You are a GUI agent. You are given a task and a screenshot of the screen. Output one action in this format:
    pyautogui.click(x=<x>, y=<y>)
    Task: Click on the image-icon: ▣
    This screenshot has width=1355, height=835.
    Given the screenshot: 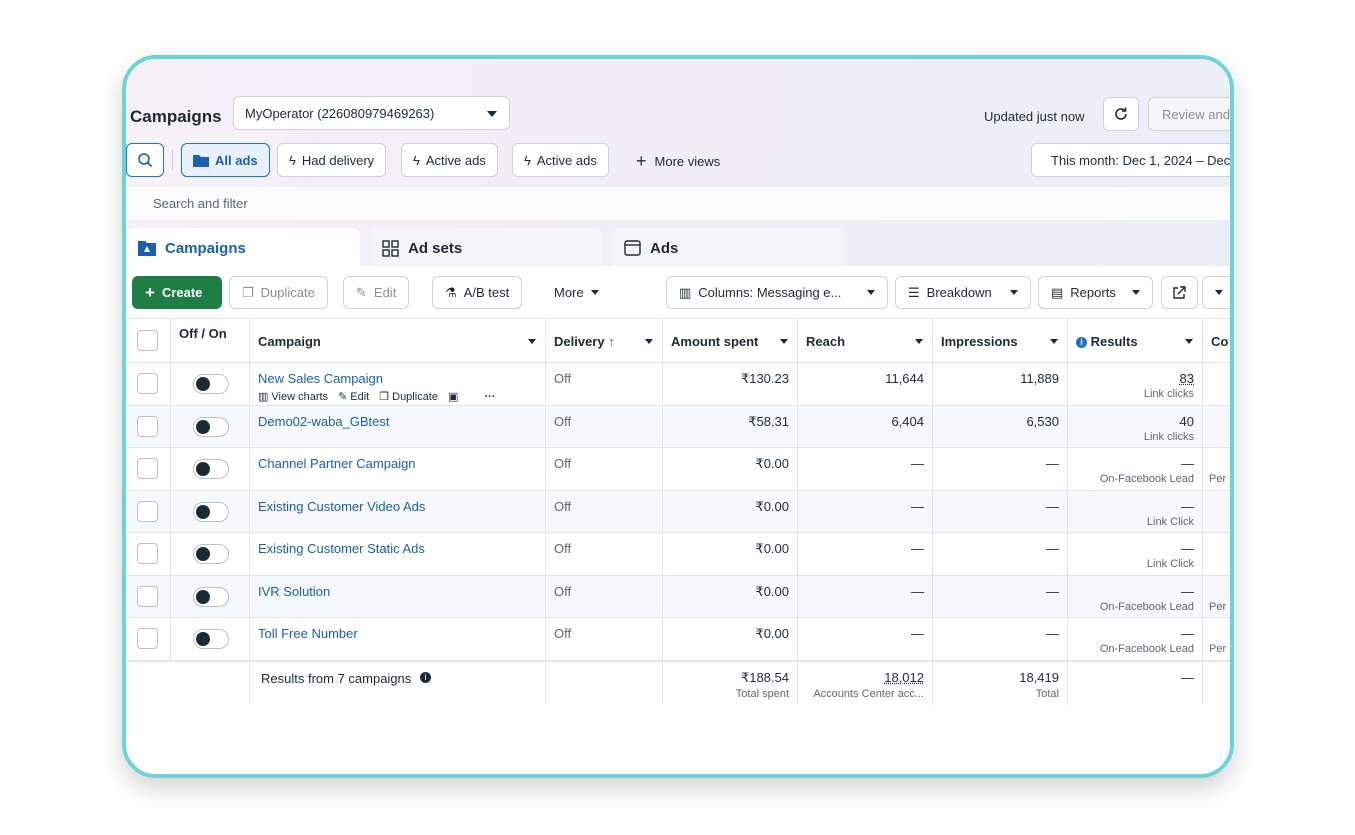 What is the action you would take?
    pyautogui.click(x=453, y=397)
    